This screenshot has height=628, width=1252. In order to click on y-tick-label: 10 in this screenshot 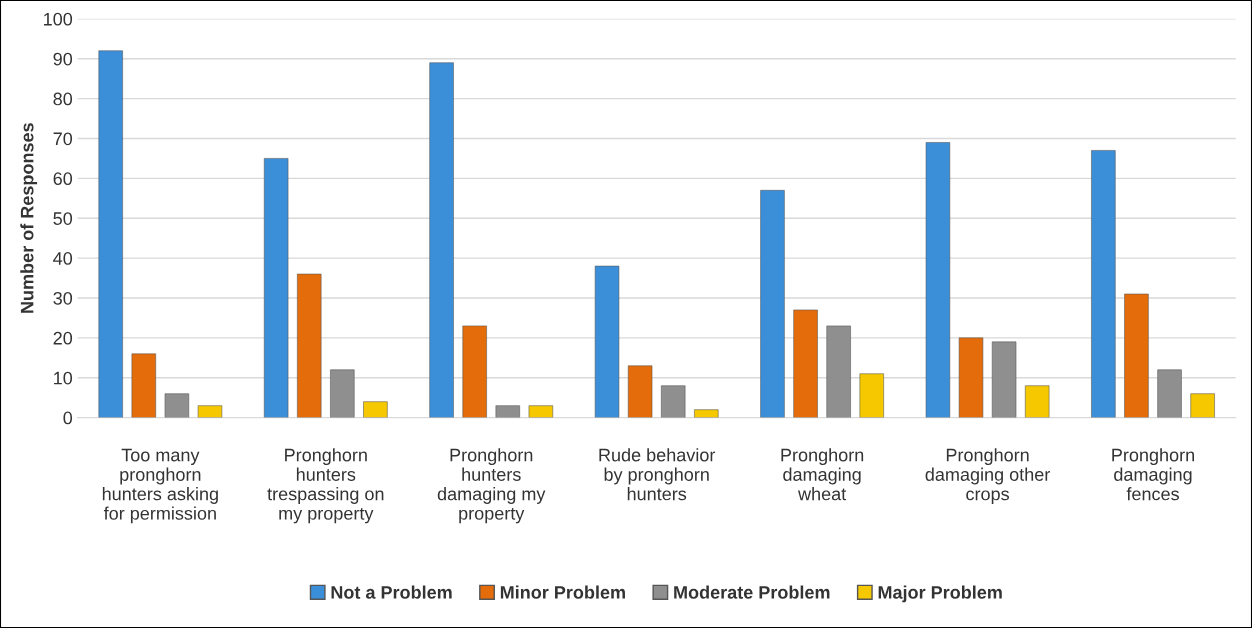, I will do `click(63, 378)`.